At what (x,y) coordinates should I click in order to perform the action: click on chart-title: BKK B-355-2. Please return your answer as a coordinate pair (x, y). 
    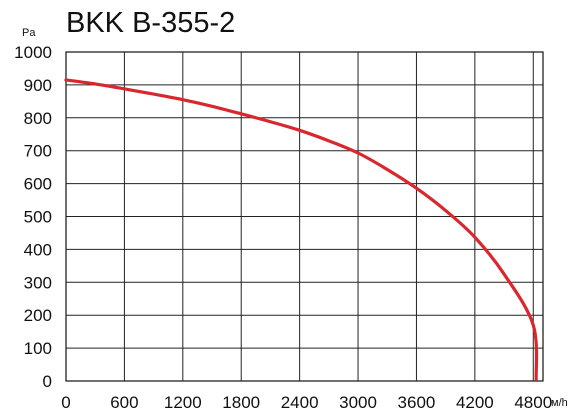
    Looking at the image, I should click on (150, 23).